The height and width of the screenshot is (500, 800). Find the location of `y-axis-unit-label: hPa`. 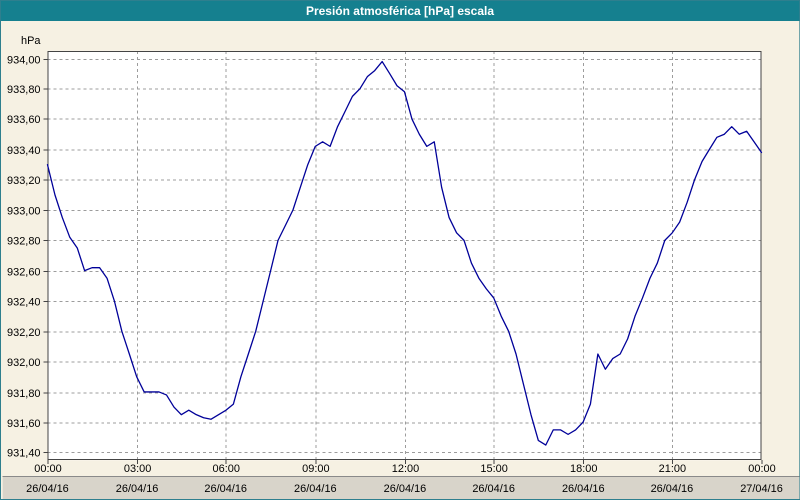

y-axis-unit-label: hPa is located at coordinates (31, 41).